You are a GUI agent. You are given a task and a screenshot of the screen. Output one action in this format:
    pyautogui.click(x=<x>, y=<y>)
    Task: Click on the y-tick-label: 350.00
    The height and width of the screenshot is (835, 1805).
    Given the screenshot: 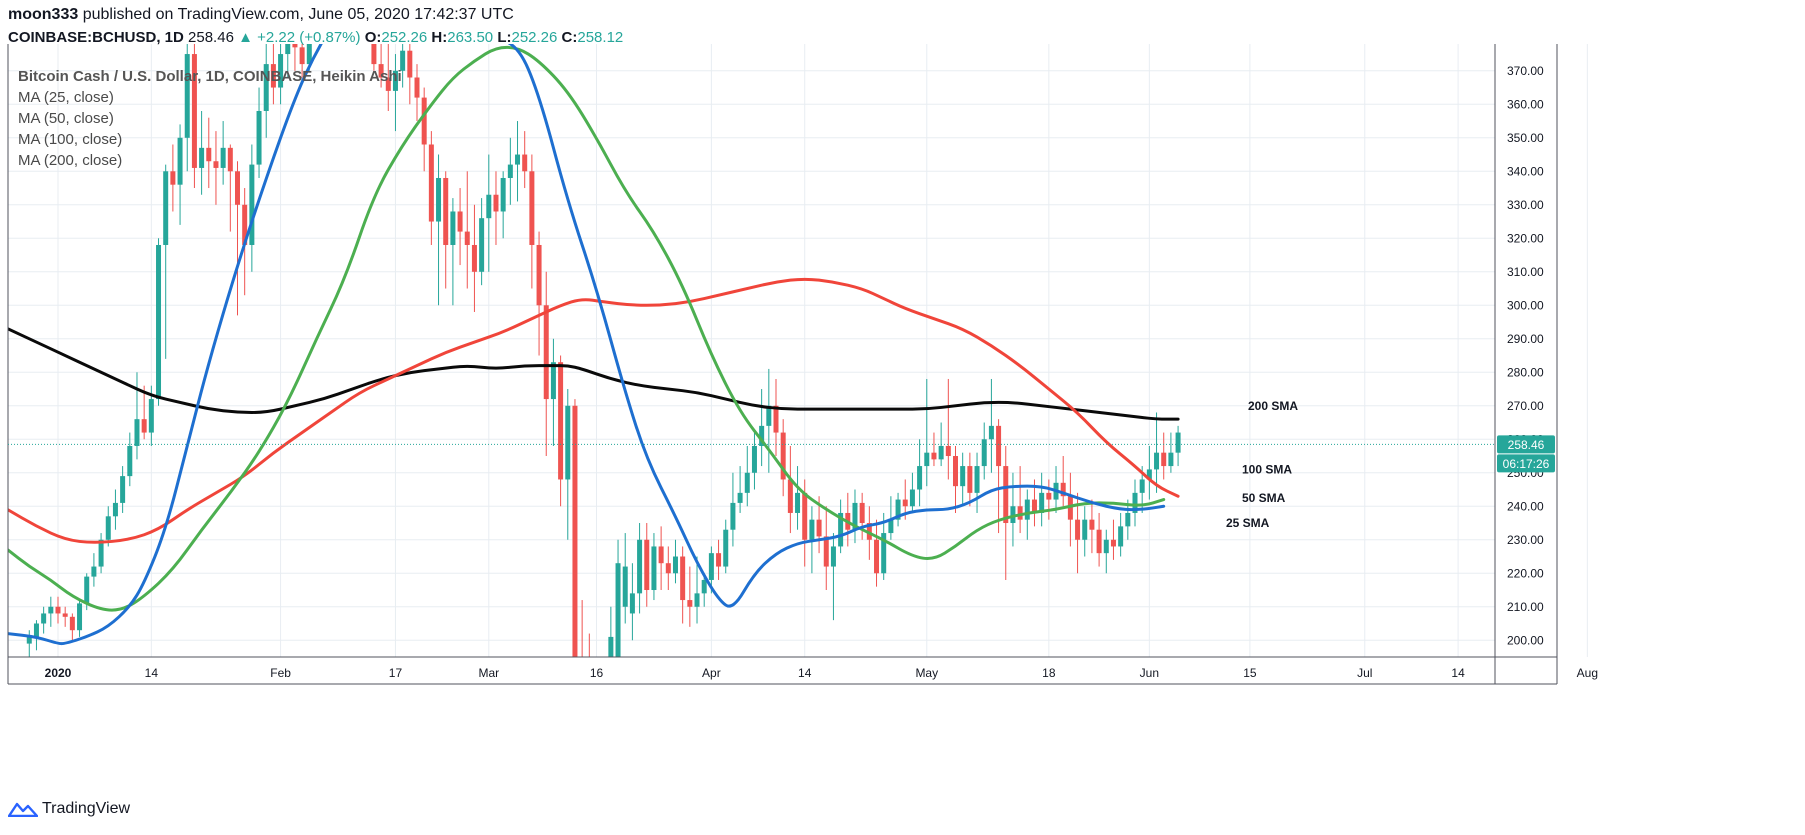 What is the action you would take?
    pyautogui.click(x=1525, y=138)
    